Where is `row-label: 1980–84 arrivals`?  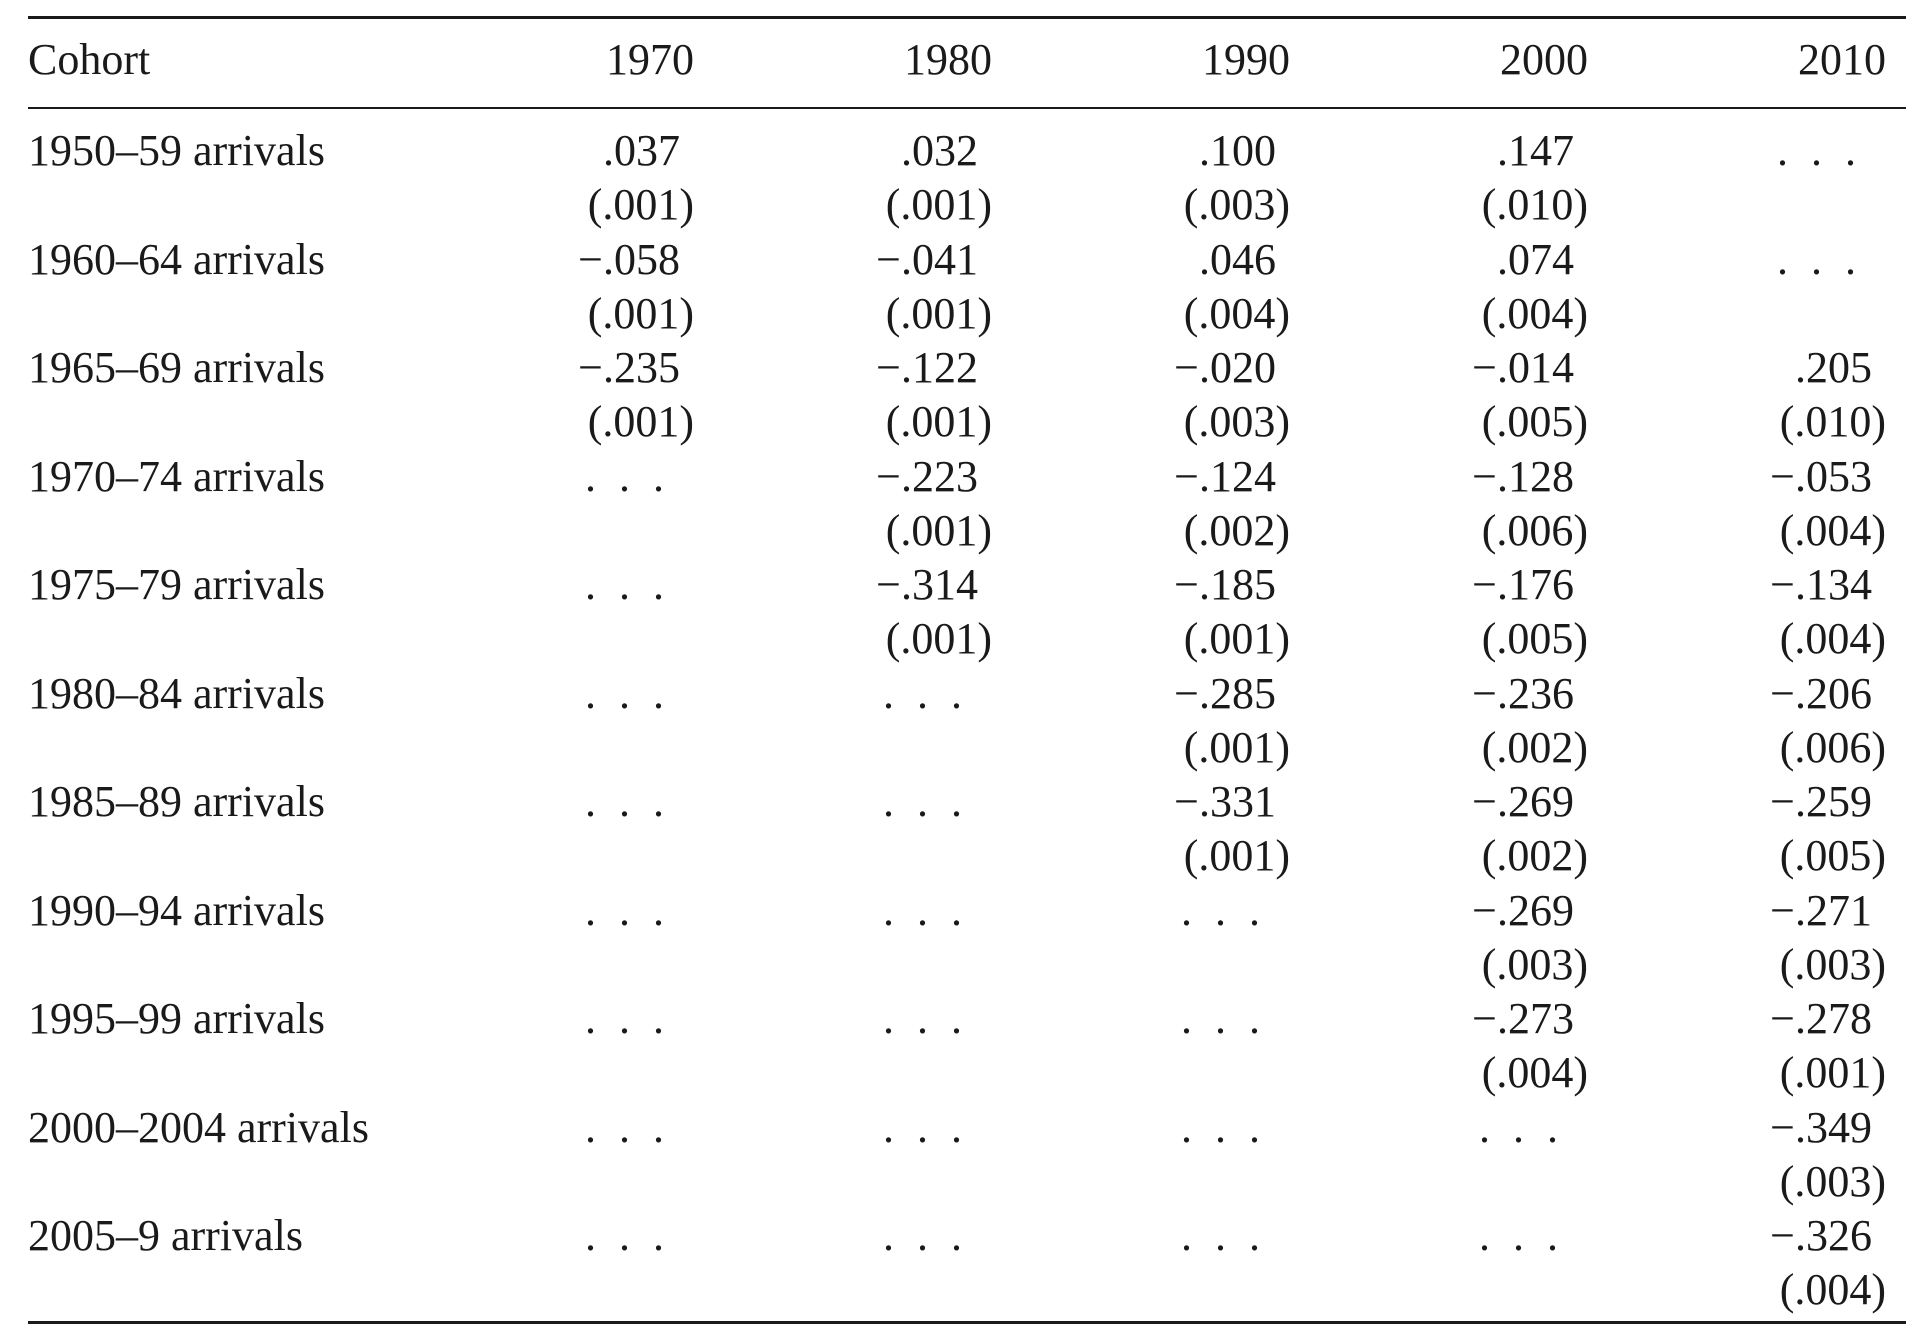
row-label: 1980–84 arrivals is located at coordinates (176, 693).